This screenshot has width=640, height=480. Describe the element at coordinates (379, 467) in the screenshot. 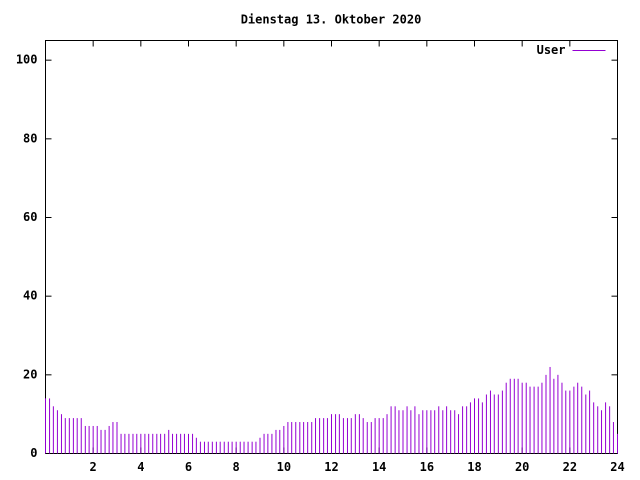

I see `x-tick-label: 14` at that location.